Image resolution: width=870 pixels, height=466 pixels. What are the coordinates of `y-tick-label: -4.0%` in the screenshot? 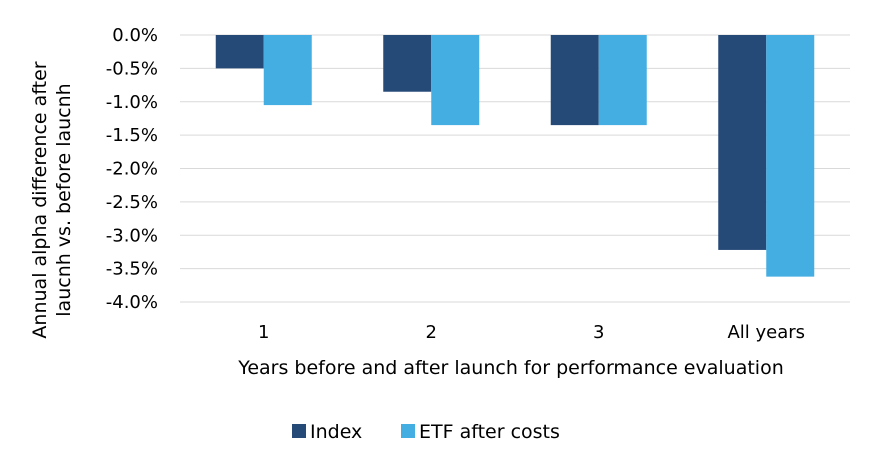 It's located at (132, 302).